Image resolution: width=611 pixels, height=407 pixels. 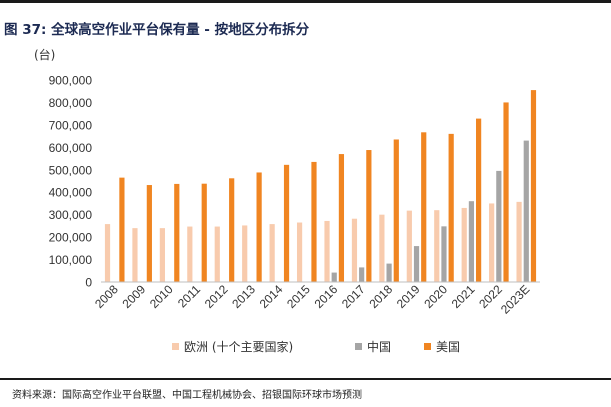 What do you see at coordinates (271, 296) in the screenshot?
I see `x-tick-label: 2014` at bounding box center [271, 296].